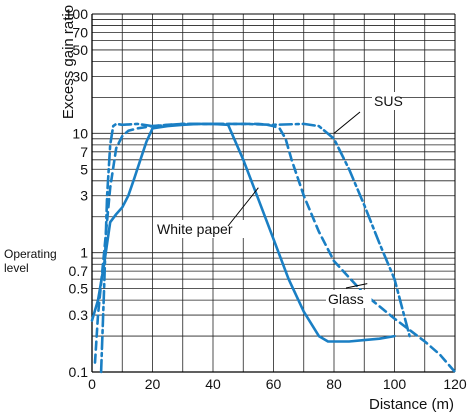 This screenshot has height=416, width=468. What do you see at coordinates (334, 384) in the screenshot?
I see `x-tick-label: 80` at bounding box center [334, 384].